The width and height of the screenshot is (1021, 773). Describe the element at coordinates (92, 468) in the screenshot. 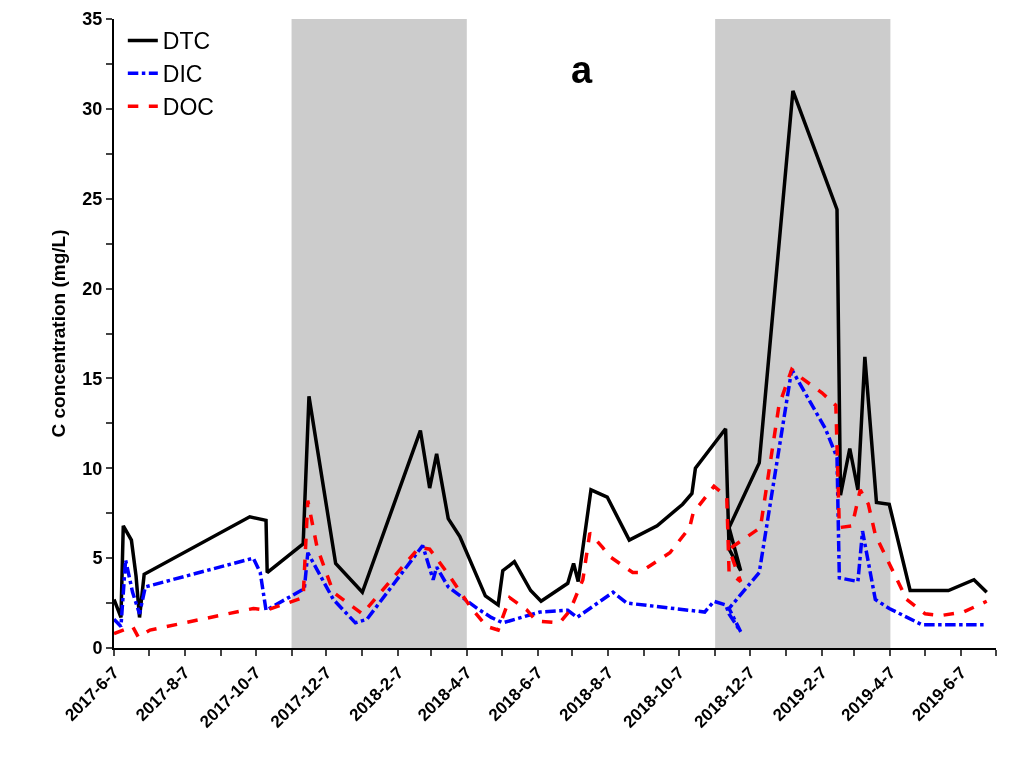

I see `y-tick-label: 10` at that location.